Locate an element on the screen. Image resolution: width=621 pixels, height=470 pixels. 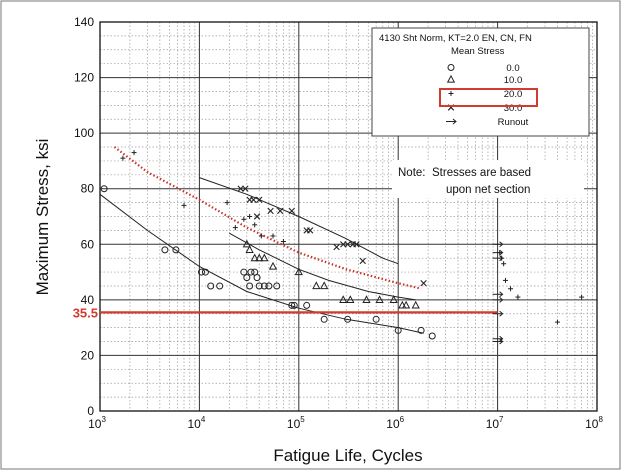
series-10.0 is located at coordinates (331, 274).